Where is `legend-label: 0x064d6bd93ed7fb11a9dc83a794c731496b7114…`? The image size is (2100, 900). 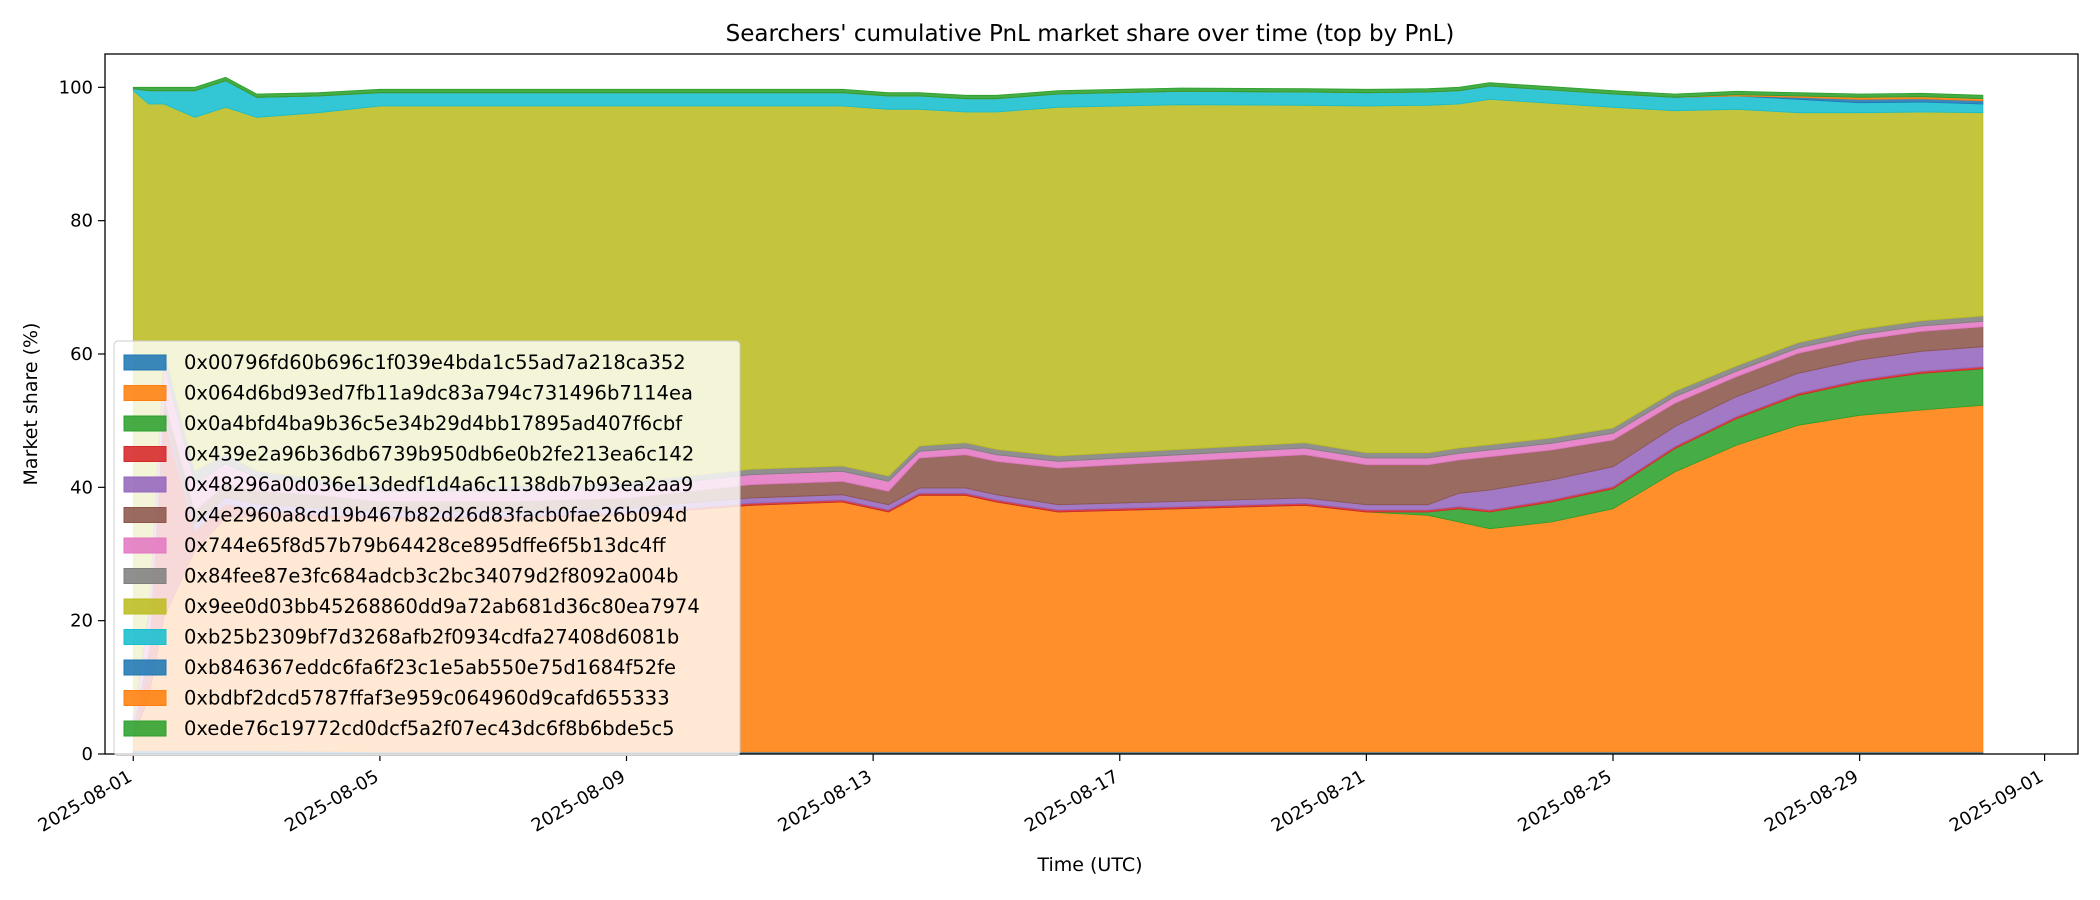 legend-label: 0x064d6bd93ed7fb11a9dc83a794c731496b7114… is located at coordinates (438, 393).